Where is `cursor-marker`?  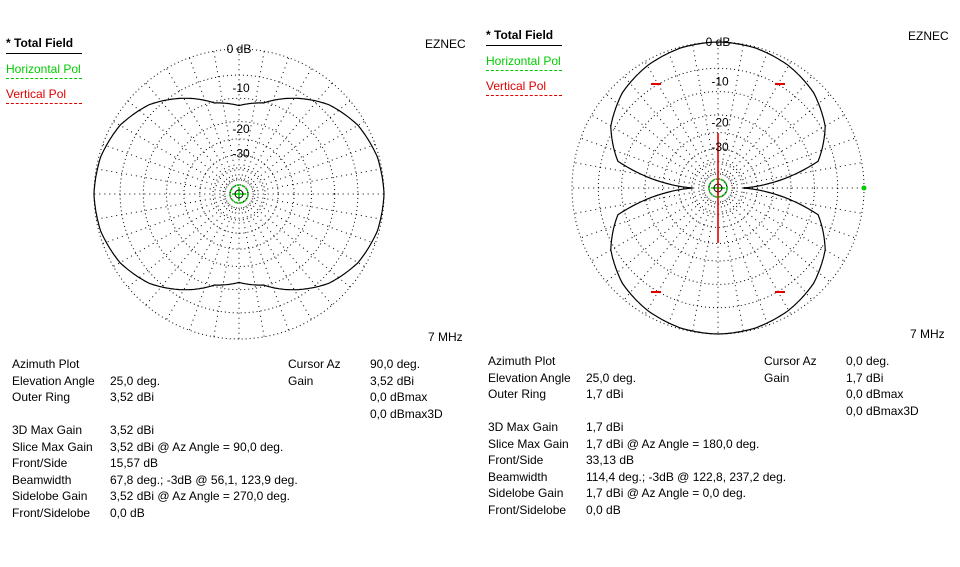 cursor-marker is located at coordinates (864, 188).